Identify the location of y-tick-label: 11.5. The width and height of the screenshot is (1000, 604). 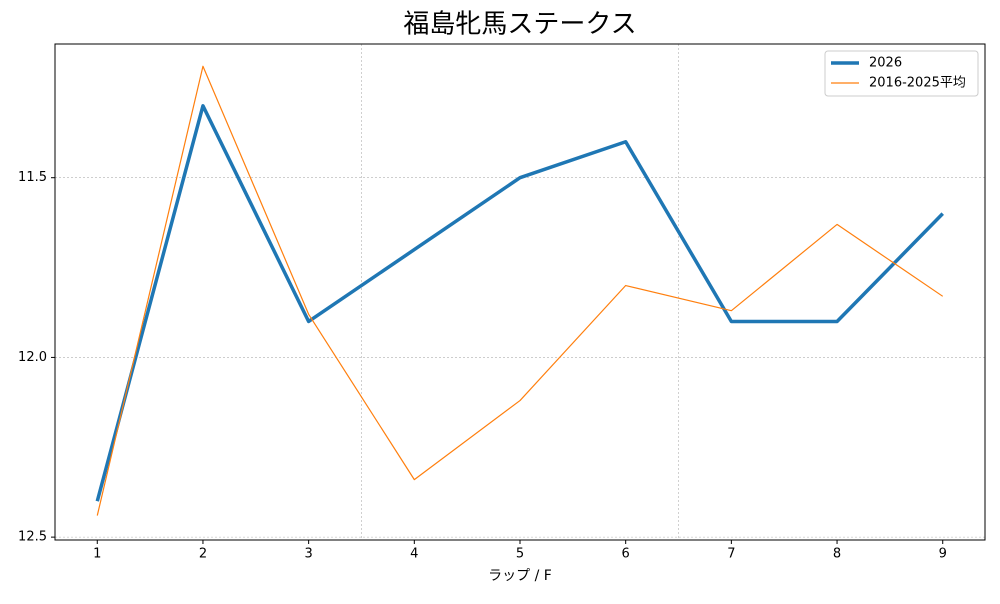
(32, 177).